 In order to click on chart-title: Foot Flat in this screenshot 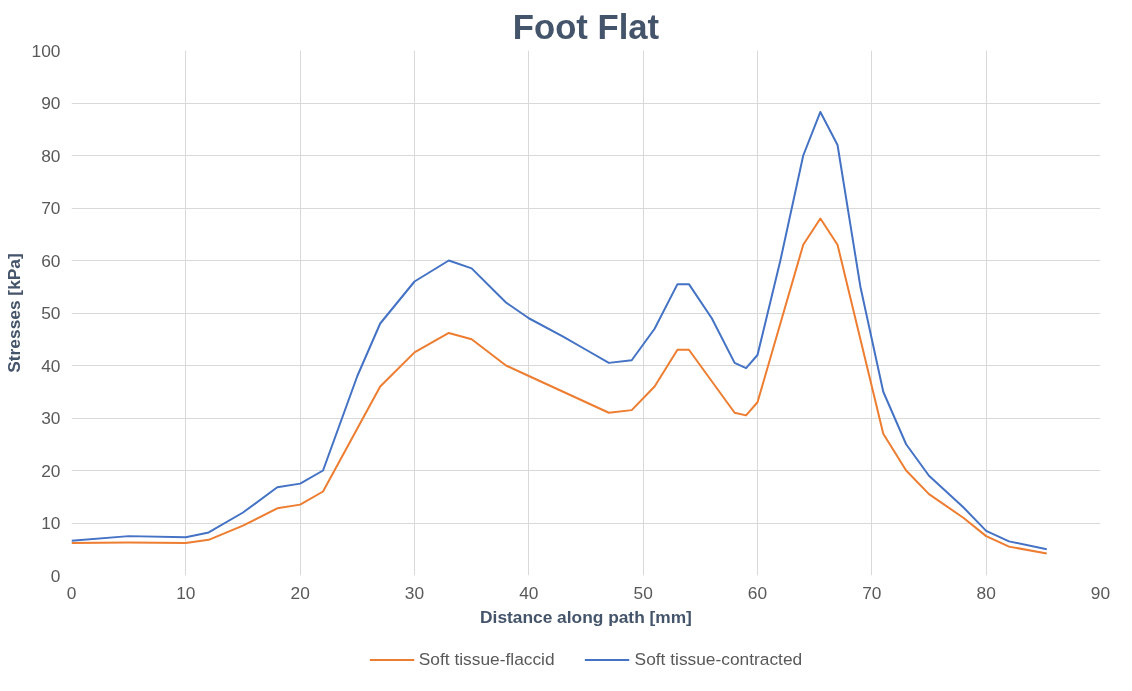, I will do `click(586, 26)`.